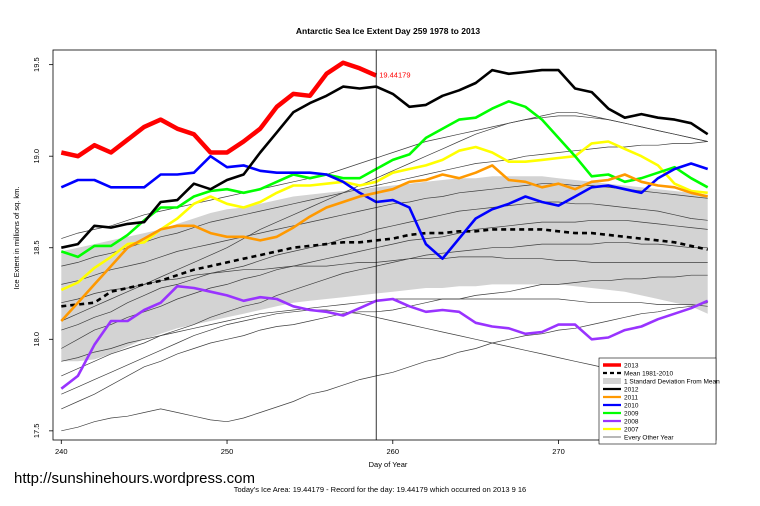 The width and height of the screenshot is (760, 506). Describe the element at coordinates (16, 238) in the screenshot. I see `y-axis-label: Ice Extent in millions of sq. km.` at that location.